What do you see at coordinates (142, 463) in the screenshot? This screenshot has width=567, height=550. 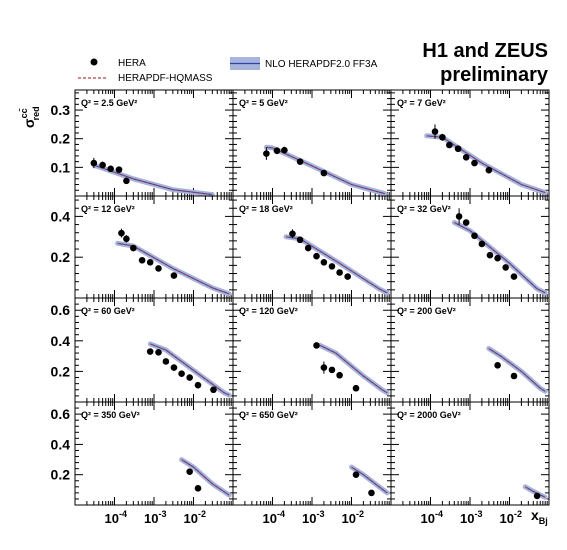 I see `panel-10: 0.2 0.4 0.6 10⁻⁴ 10⁻³ 10⁻² Q² = 350 GeV²` at bounding box center [142, 463].